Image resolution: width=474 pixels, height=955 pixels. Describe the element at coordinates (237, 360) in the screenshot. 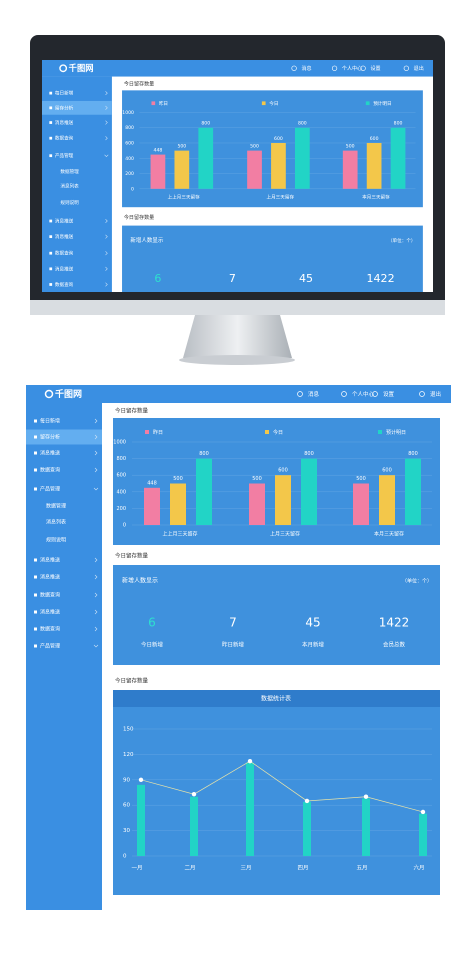

I see `monitor-base` at that location.